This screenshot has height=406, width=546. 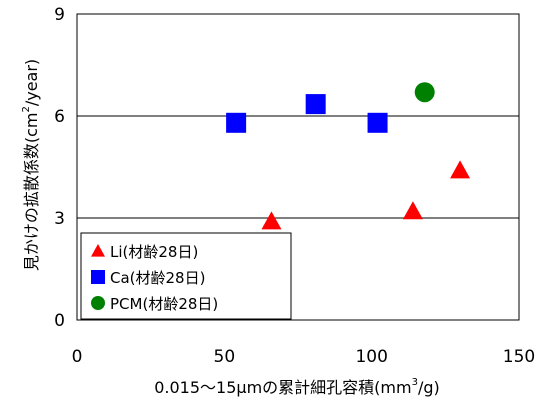 I want to click on y-axis-label-tail: /year), so click(x=31, y=82).